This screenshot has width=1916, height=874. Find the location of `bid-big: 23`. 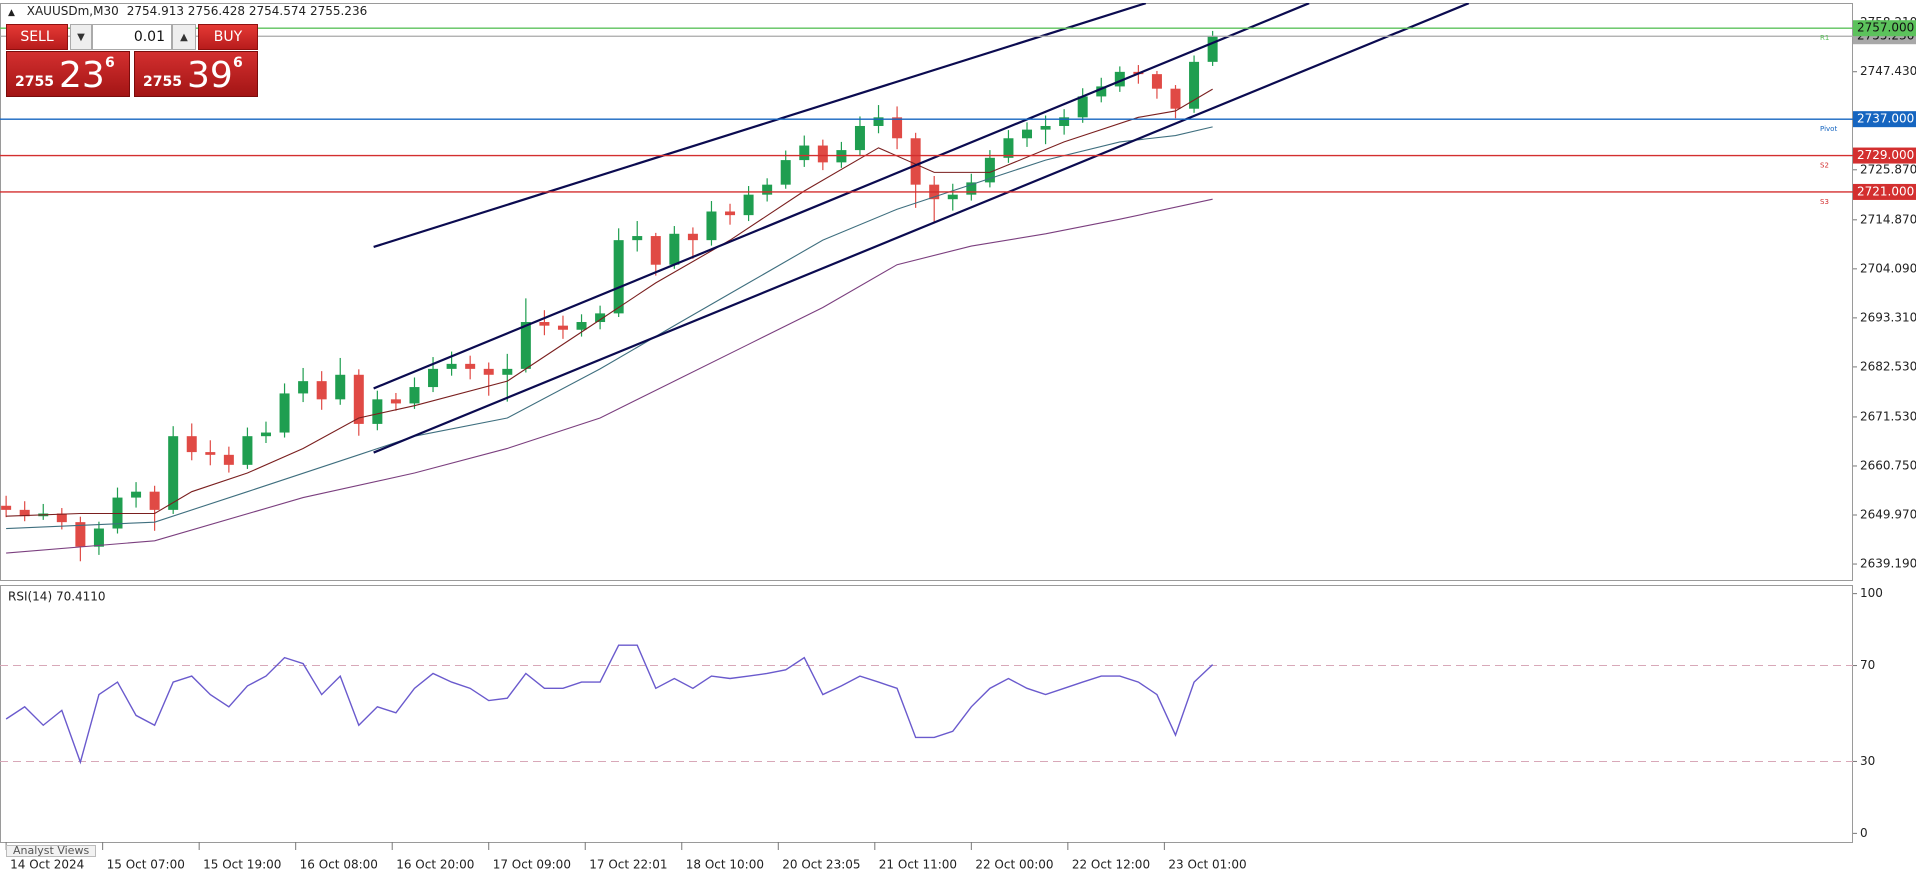

bid-big: 23 is located at coordinates (82, 75).